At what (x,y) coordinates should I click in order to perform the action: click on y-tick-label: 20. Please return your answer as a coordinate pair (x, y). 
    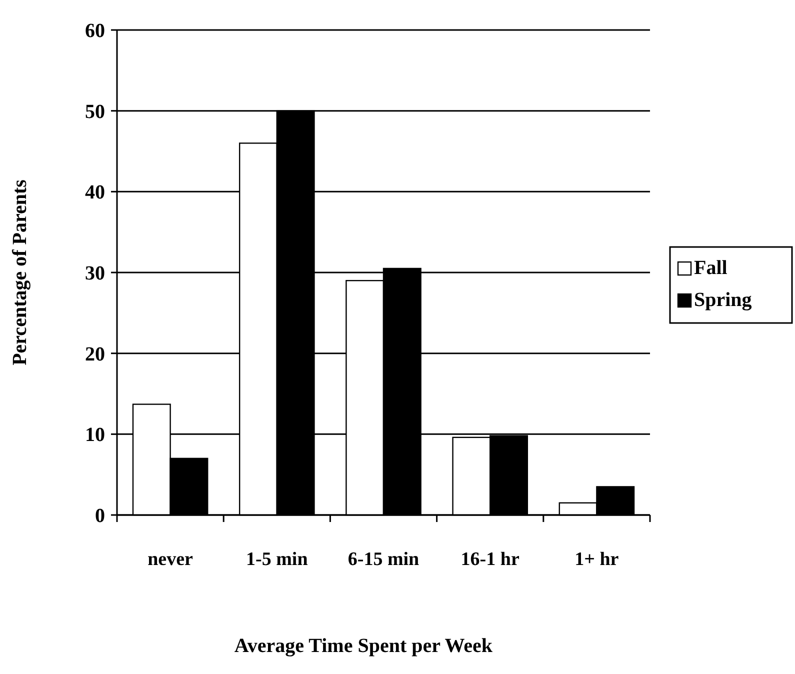
    Looking at the image, I should click on (95, 354).